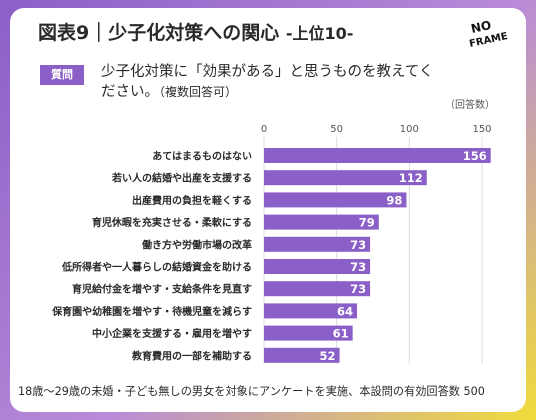 The width and height of the screenshot is (536, 420). What do you see at coordinates (475, 156) in the screenshot?
I see `value-label: 156` at bounding box center [475, 156].